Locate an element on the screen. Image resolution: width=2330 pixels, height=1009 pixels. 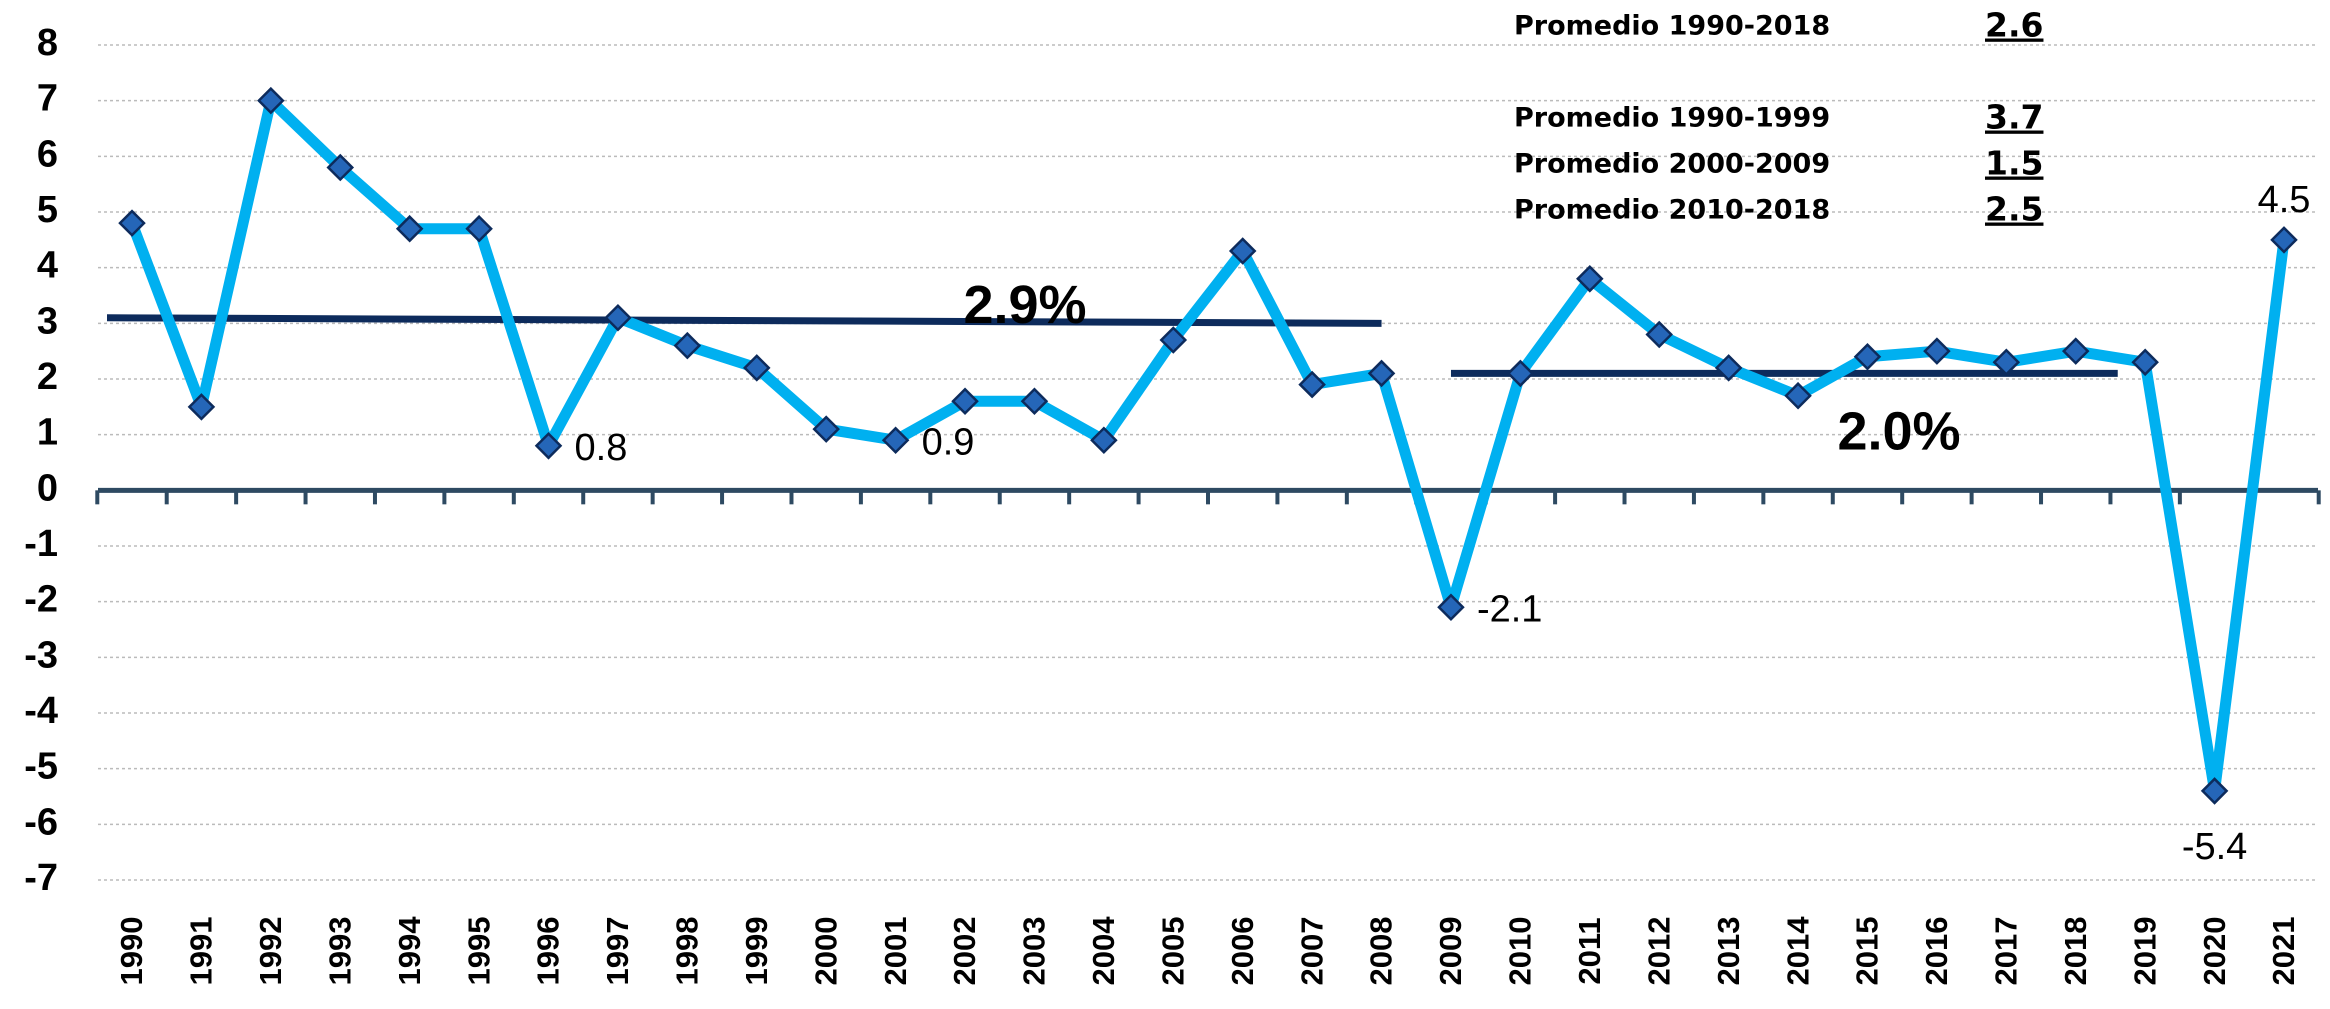
y-tick-label: -7 is located at coordinates (41, 878).